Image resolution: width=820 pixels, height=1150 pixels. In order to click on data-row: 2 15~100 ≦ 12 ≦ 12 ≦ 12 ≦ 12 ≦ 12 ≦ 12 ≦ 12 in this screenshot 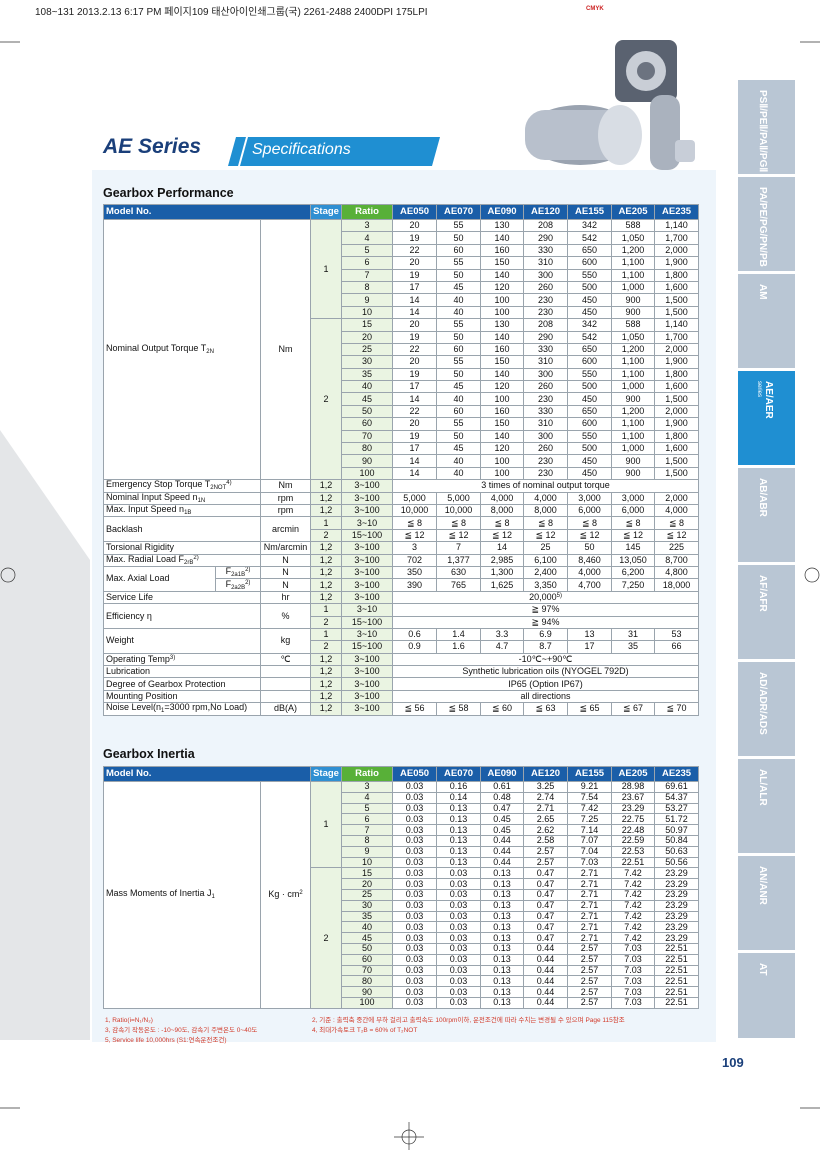, I will do `click(402, 535)`.